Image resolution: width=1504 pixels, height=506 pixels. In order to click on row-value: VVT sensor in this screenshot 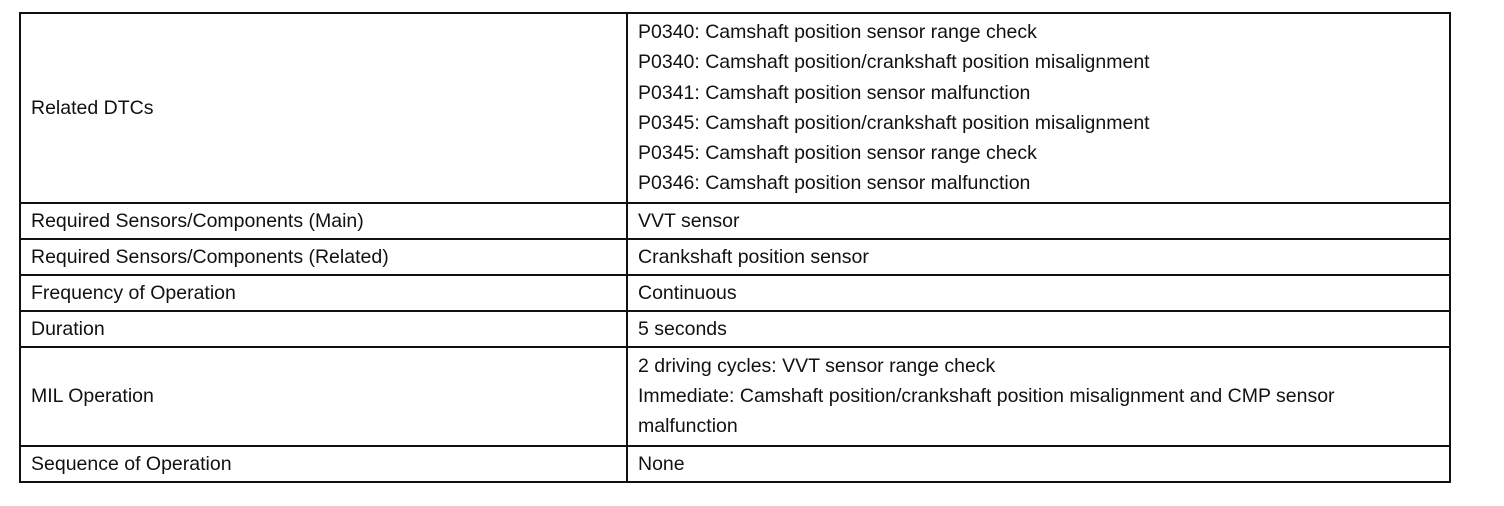, I will do `click(1038, 220)`.